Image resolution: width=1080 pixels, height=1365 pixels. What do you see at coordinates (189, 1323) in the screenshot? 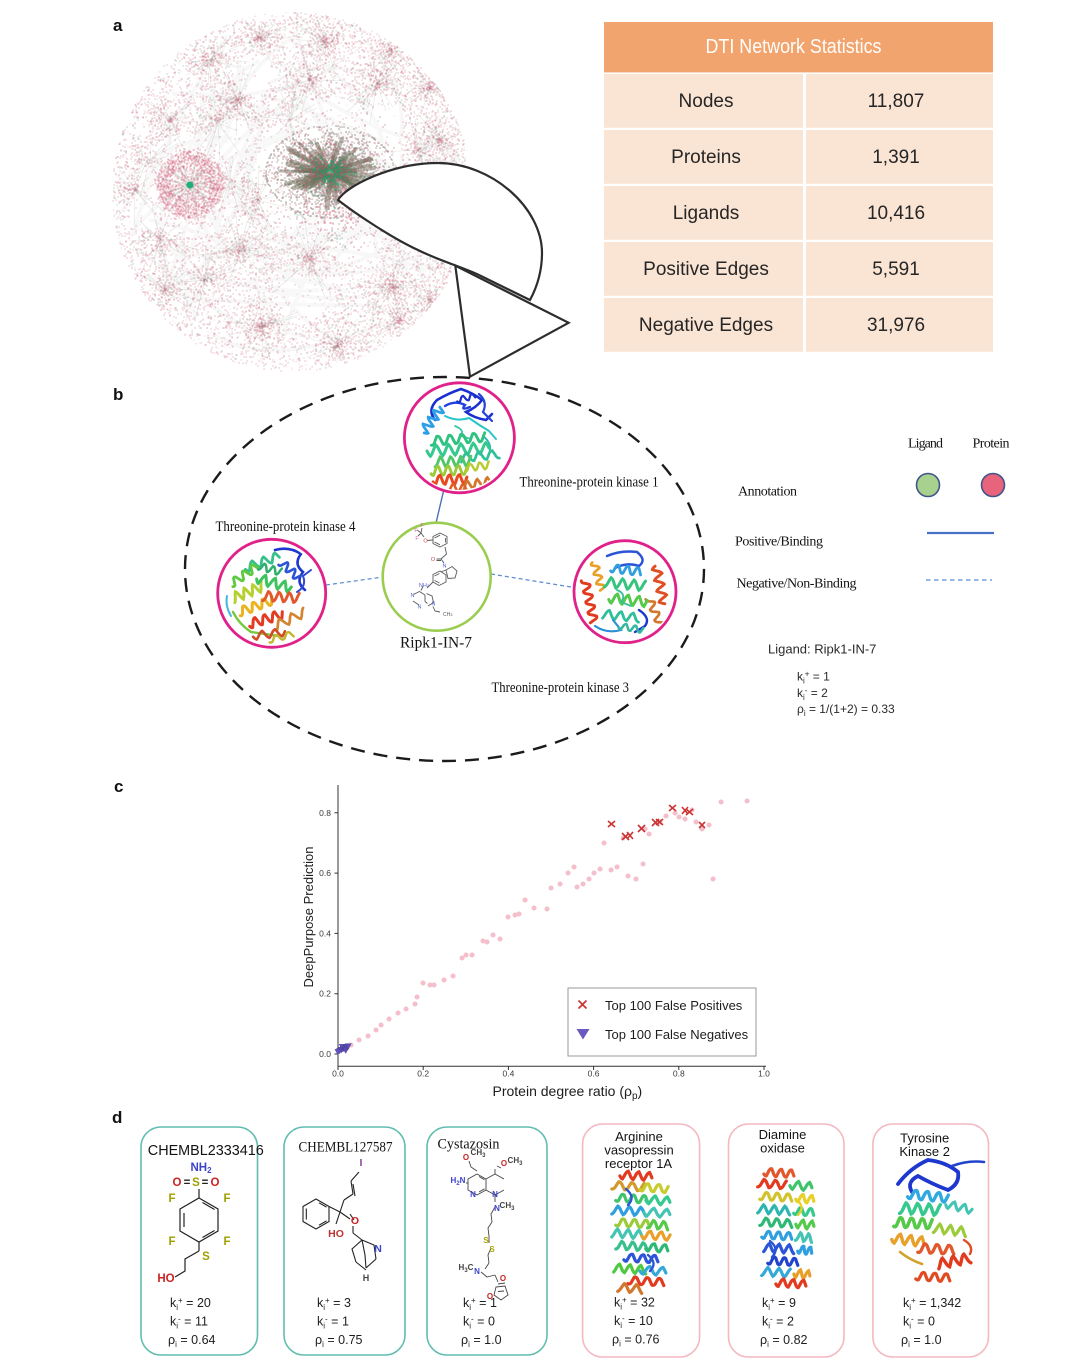
I see `svg-text: ki- = 11` at bounding box center [189, 1323].